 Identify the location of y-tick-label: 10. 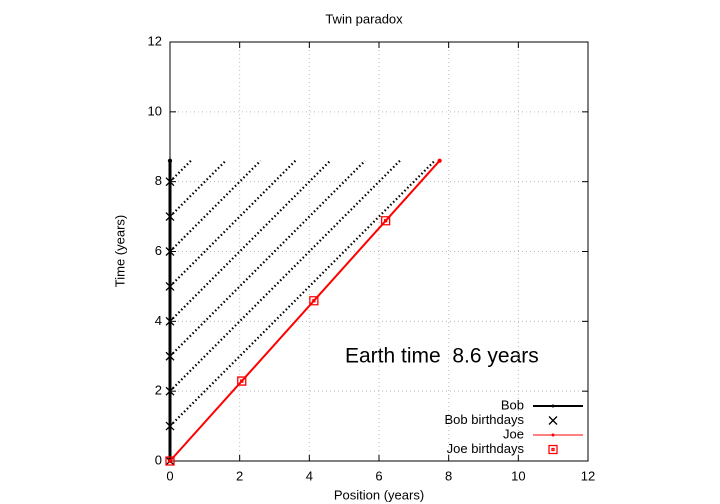
(155, 110).